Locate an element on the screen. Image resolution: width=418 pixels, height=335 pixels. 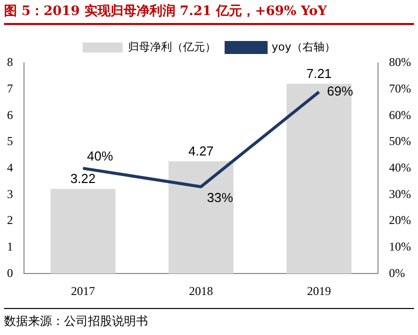
x-tick-label: 2018 is located at coordinates (201, 291).